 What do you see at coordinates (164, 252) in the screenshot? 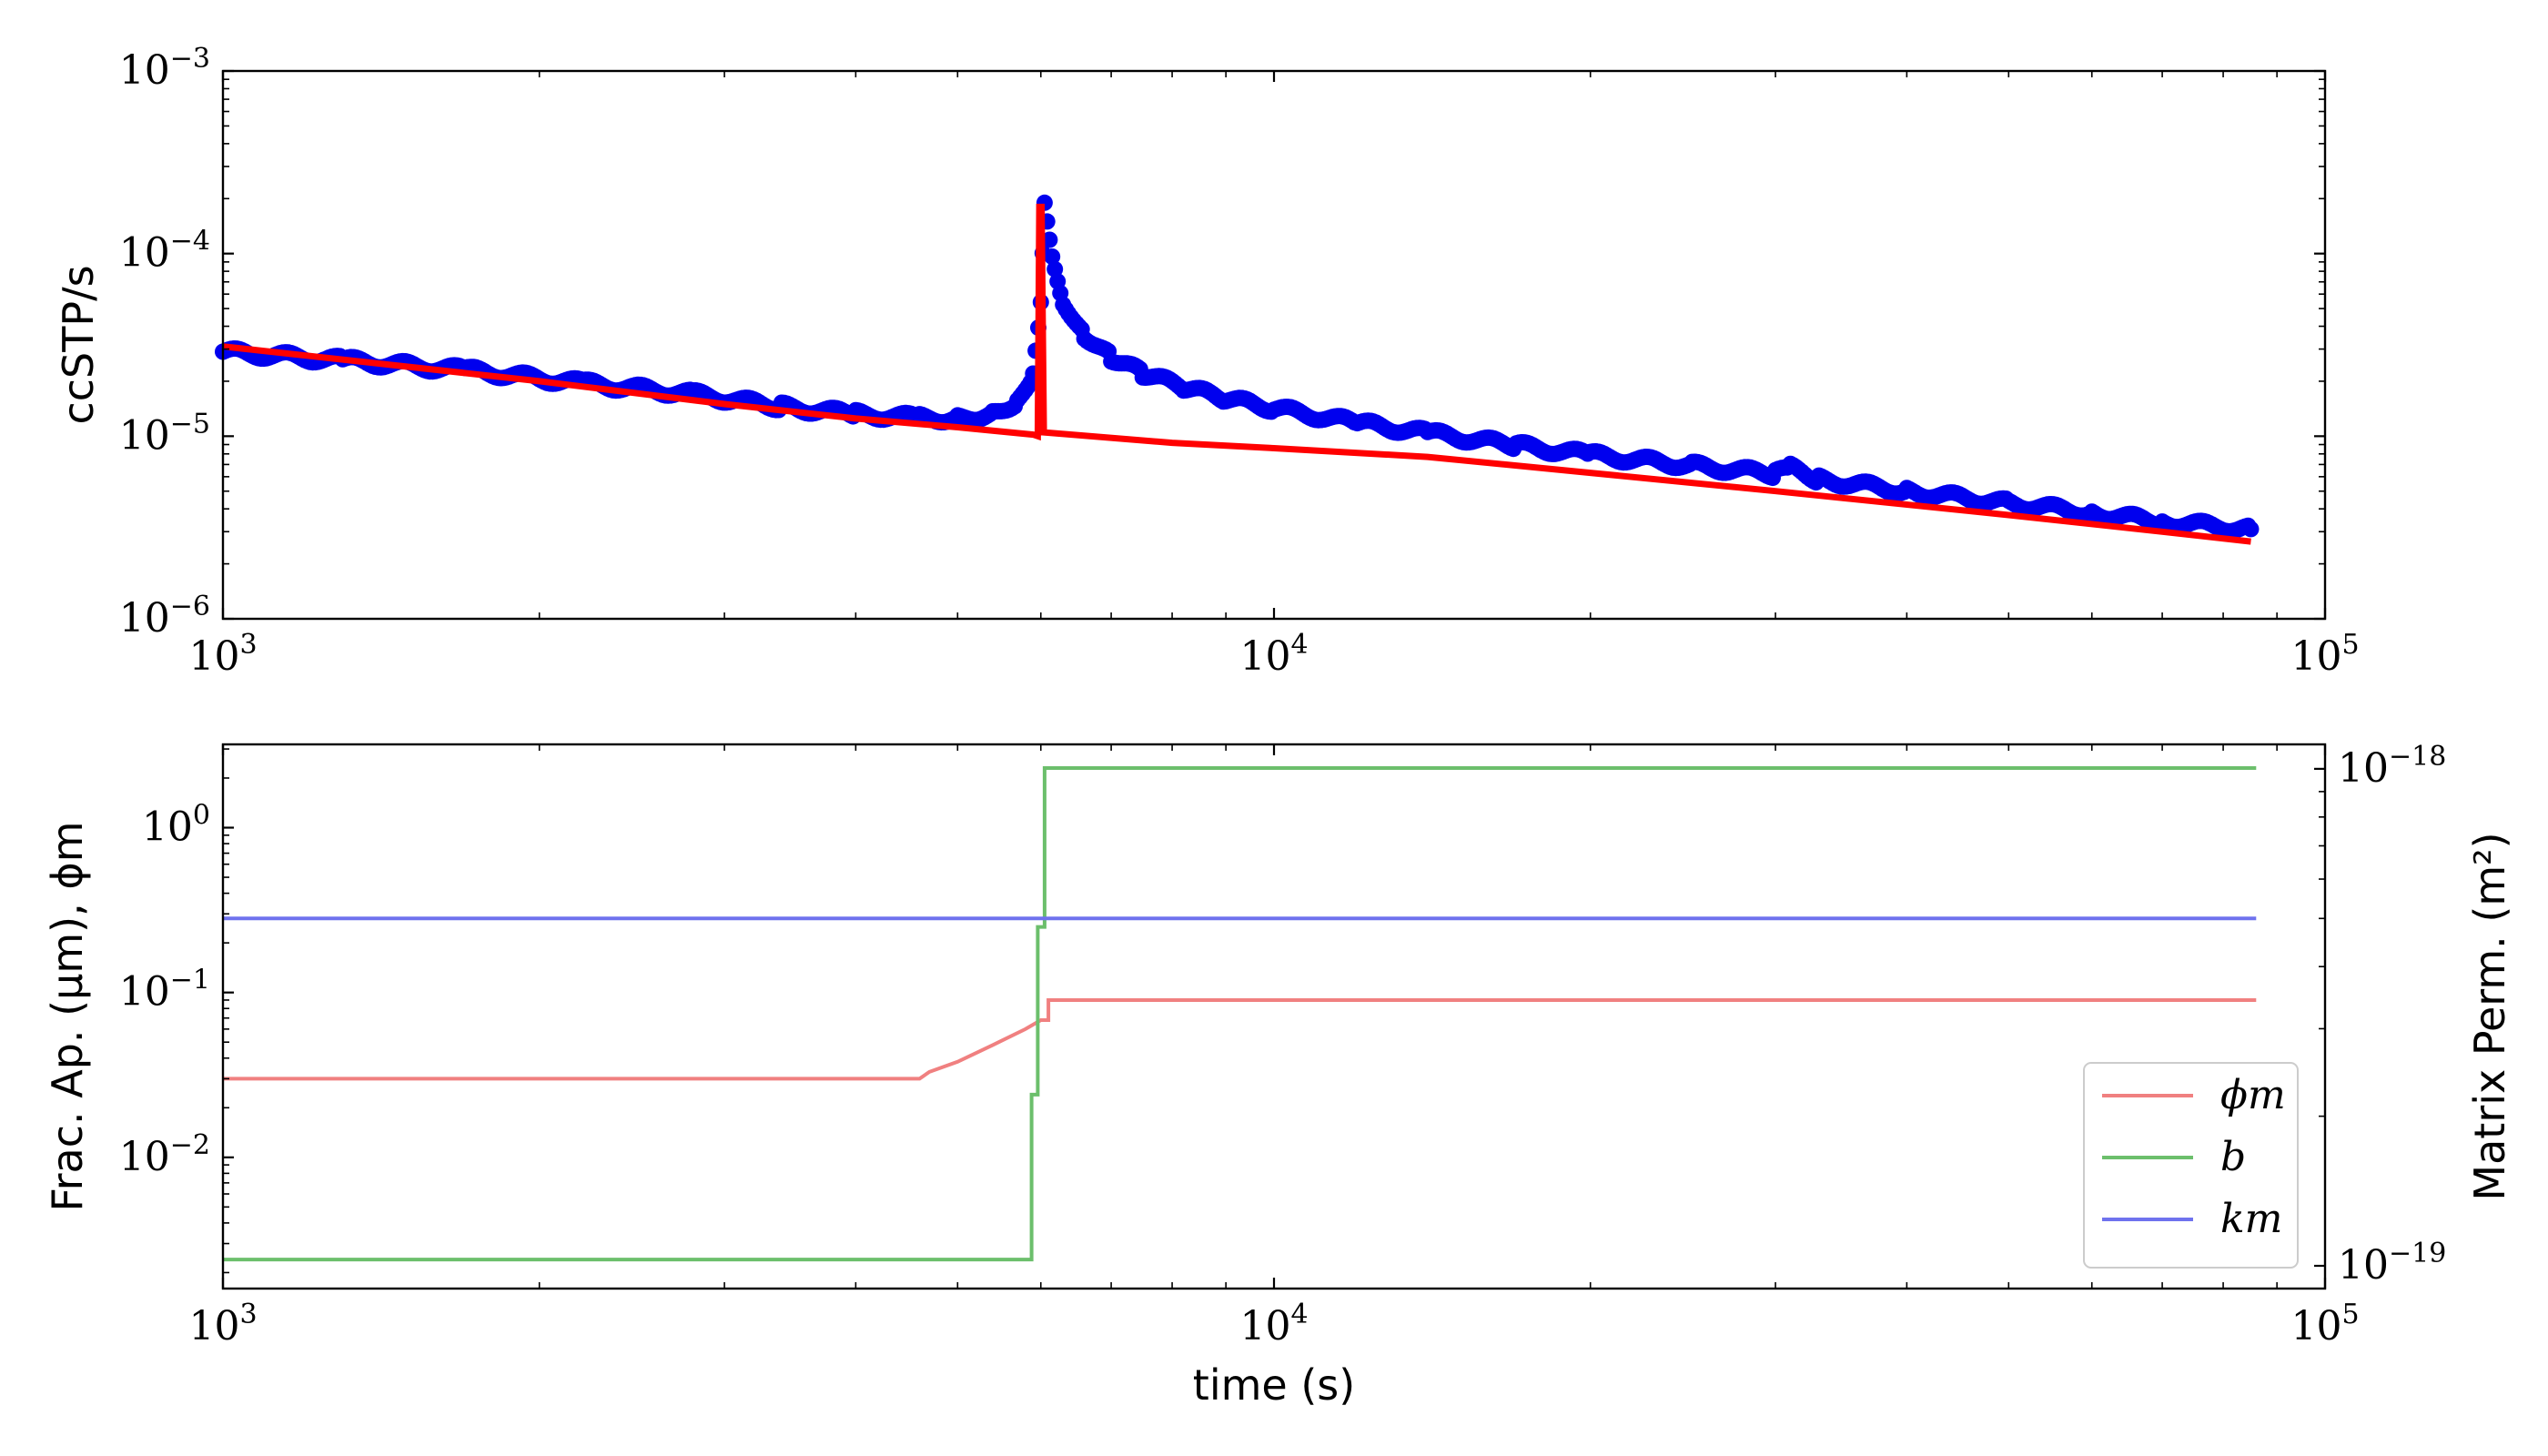
I see `y-tick-label: 10⁻⁴` at bounding box center [164, 252].